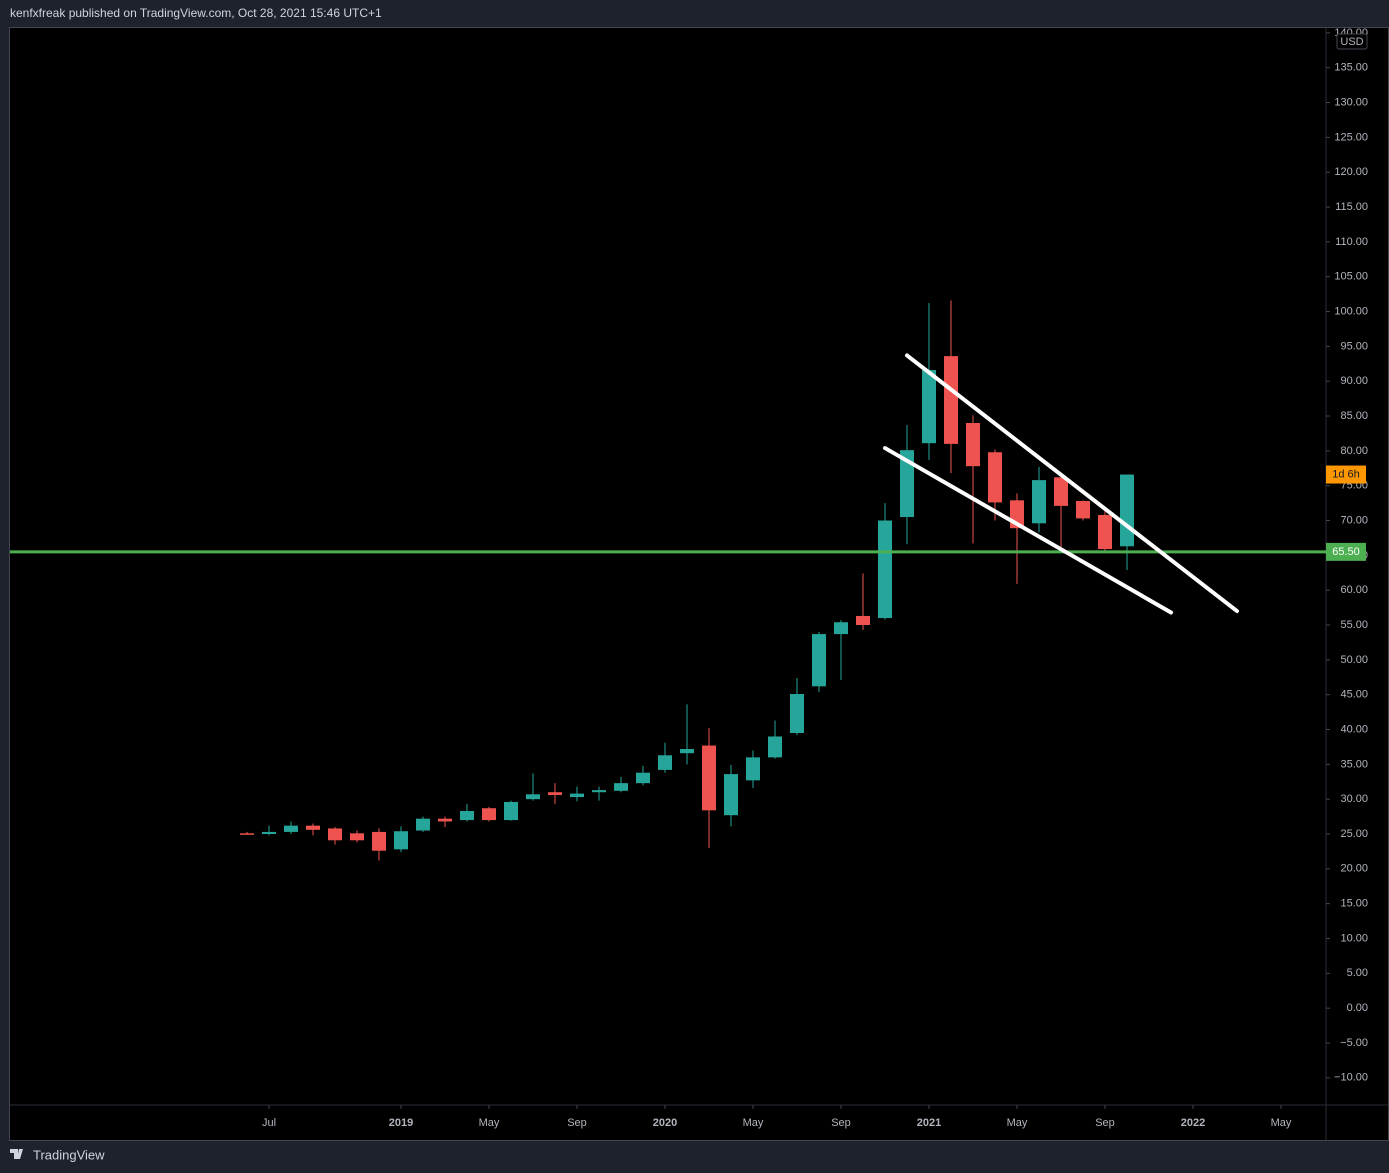  Describe the element at coordinates (1354, 869) in the screenshot. I see `y-tick-label: 20.00` at that location.